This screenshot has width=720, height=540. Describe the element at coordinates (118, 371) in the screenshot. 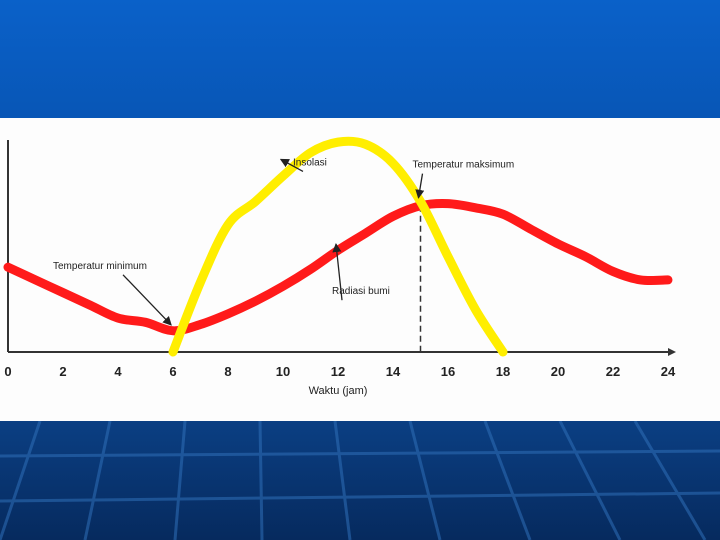

I see `x-tick-label-4: 4` at that location.